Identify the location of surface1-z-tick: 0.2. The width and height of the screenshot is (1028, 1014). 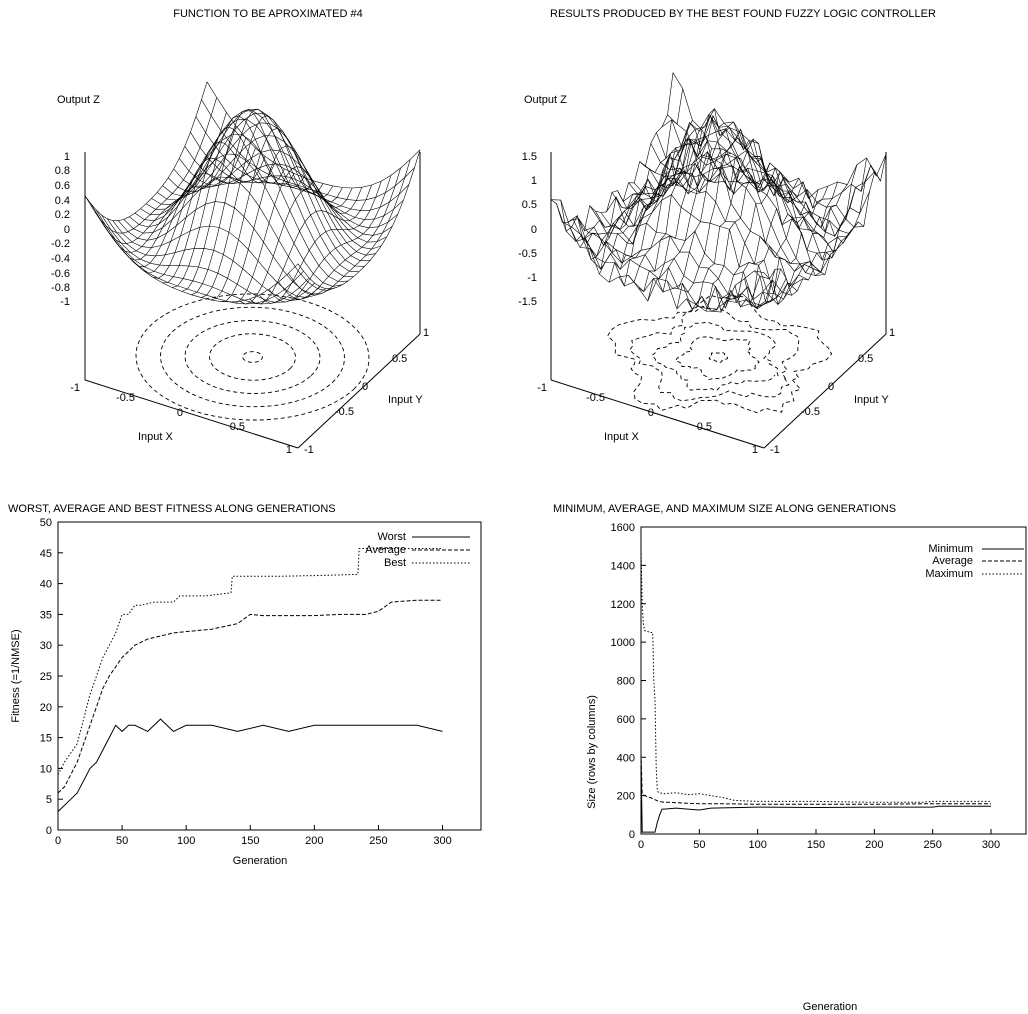
(62, 215).